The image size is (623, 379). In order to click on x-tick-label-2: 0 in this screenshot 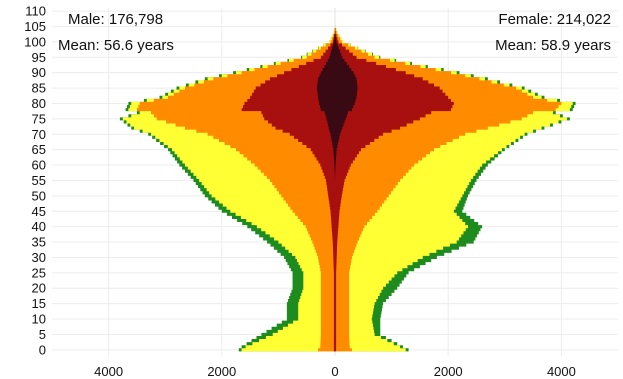, I will do `click(334, 371)`.